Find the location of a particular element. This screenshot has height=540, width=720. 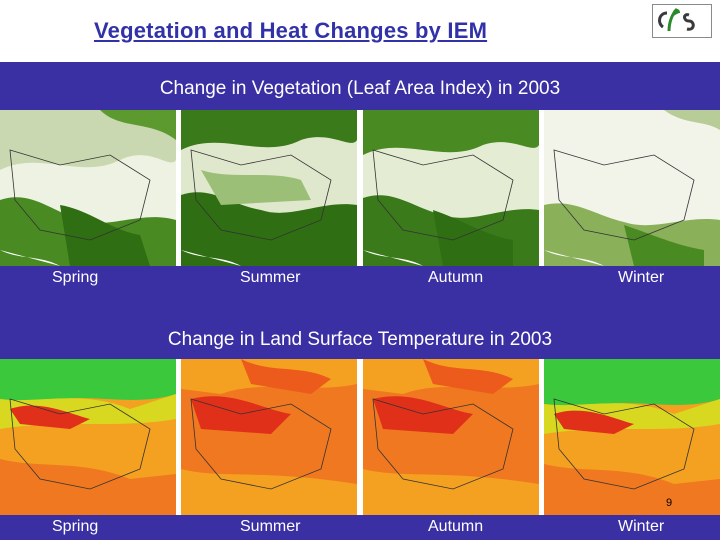

vegetation-season-summer: Summer is located at coordinates (270, 277).